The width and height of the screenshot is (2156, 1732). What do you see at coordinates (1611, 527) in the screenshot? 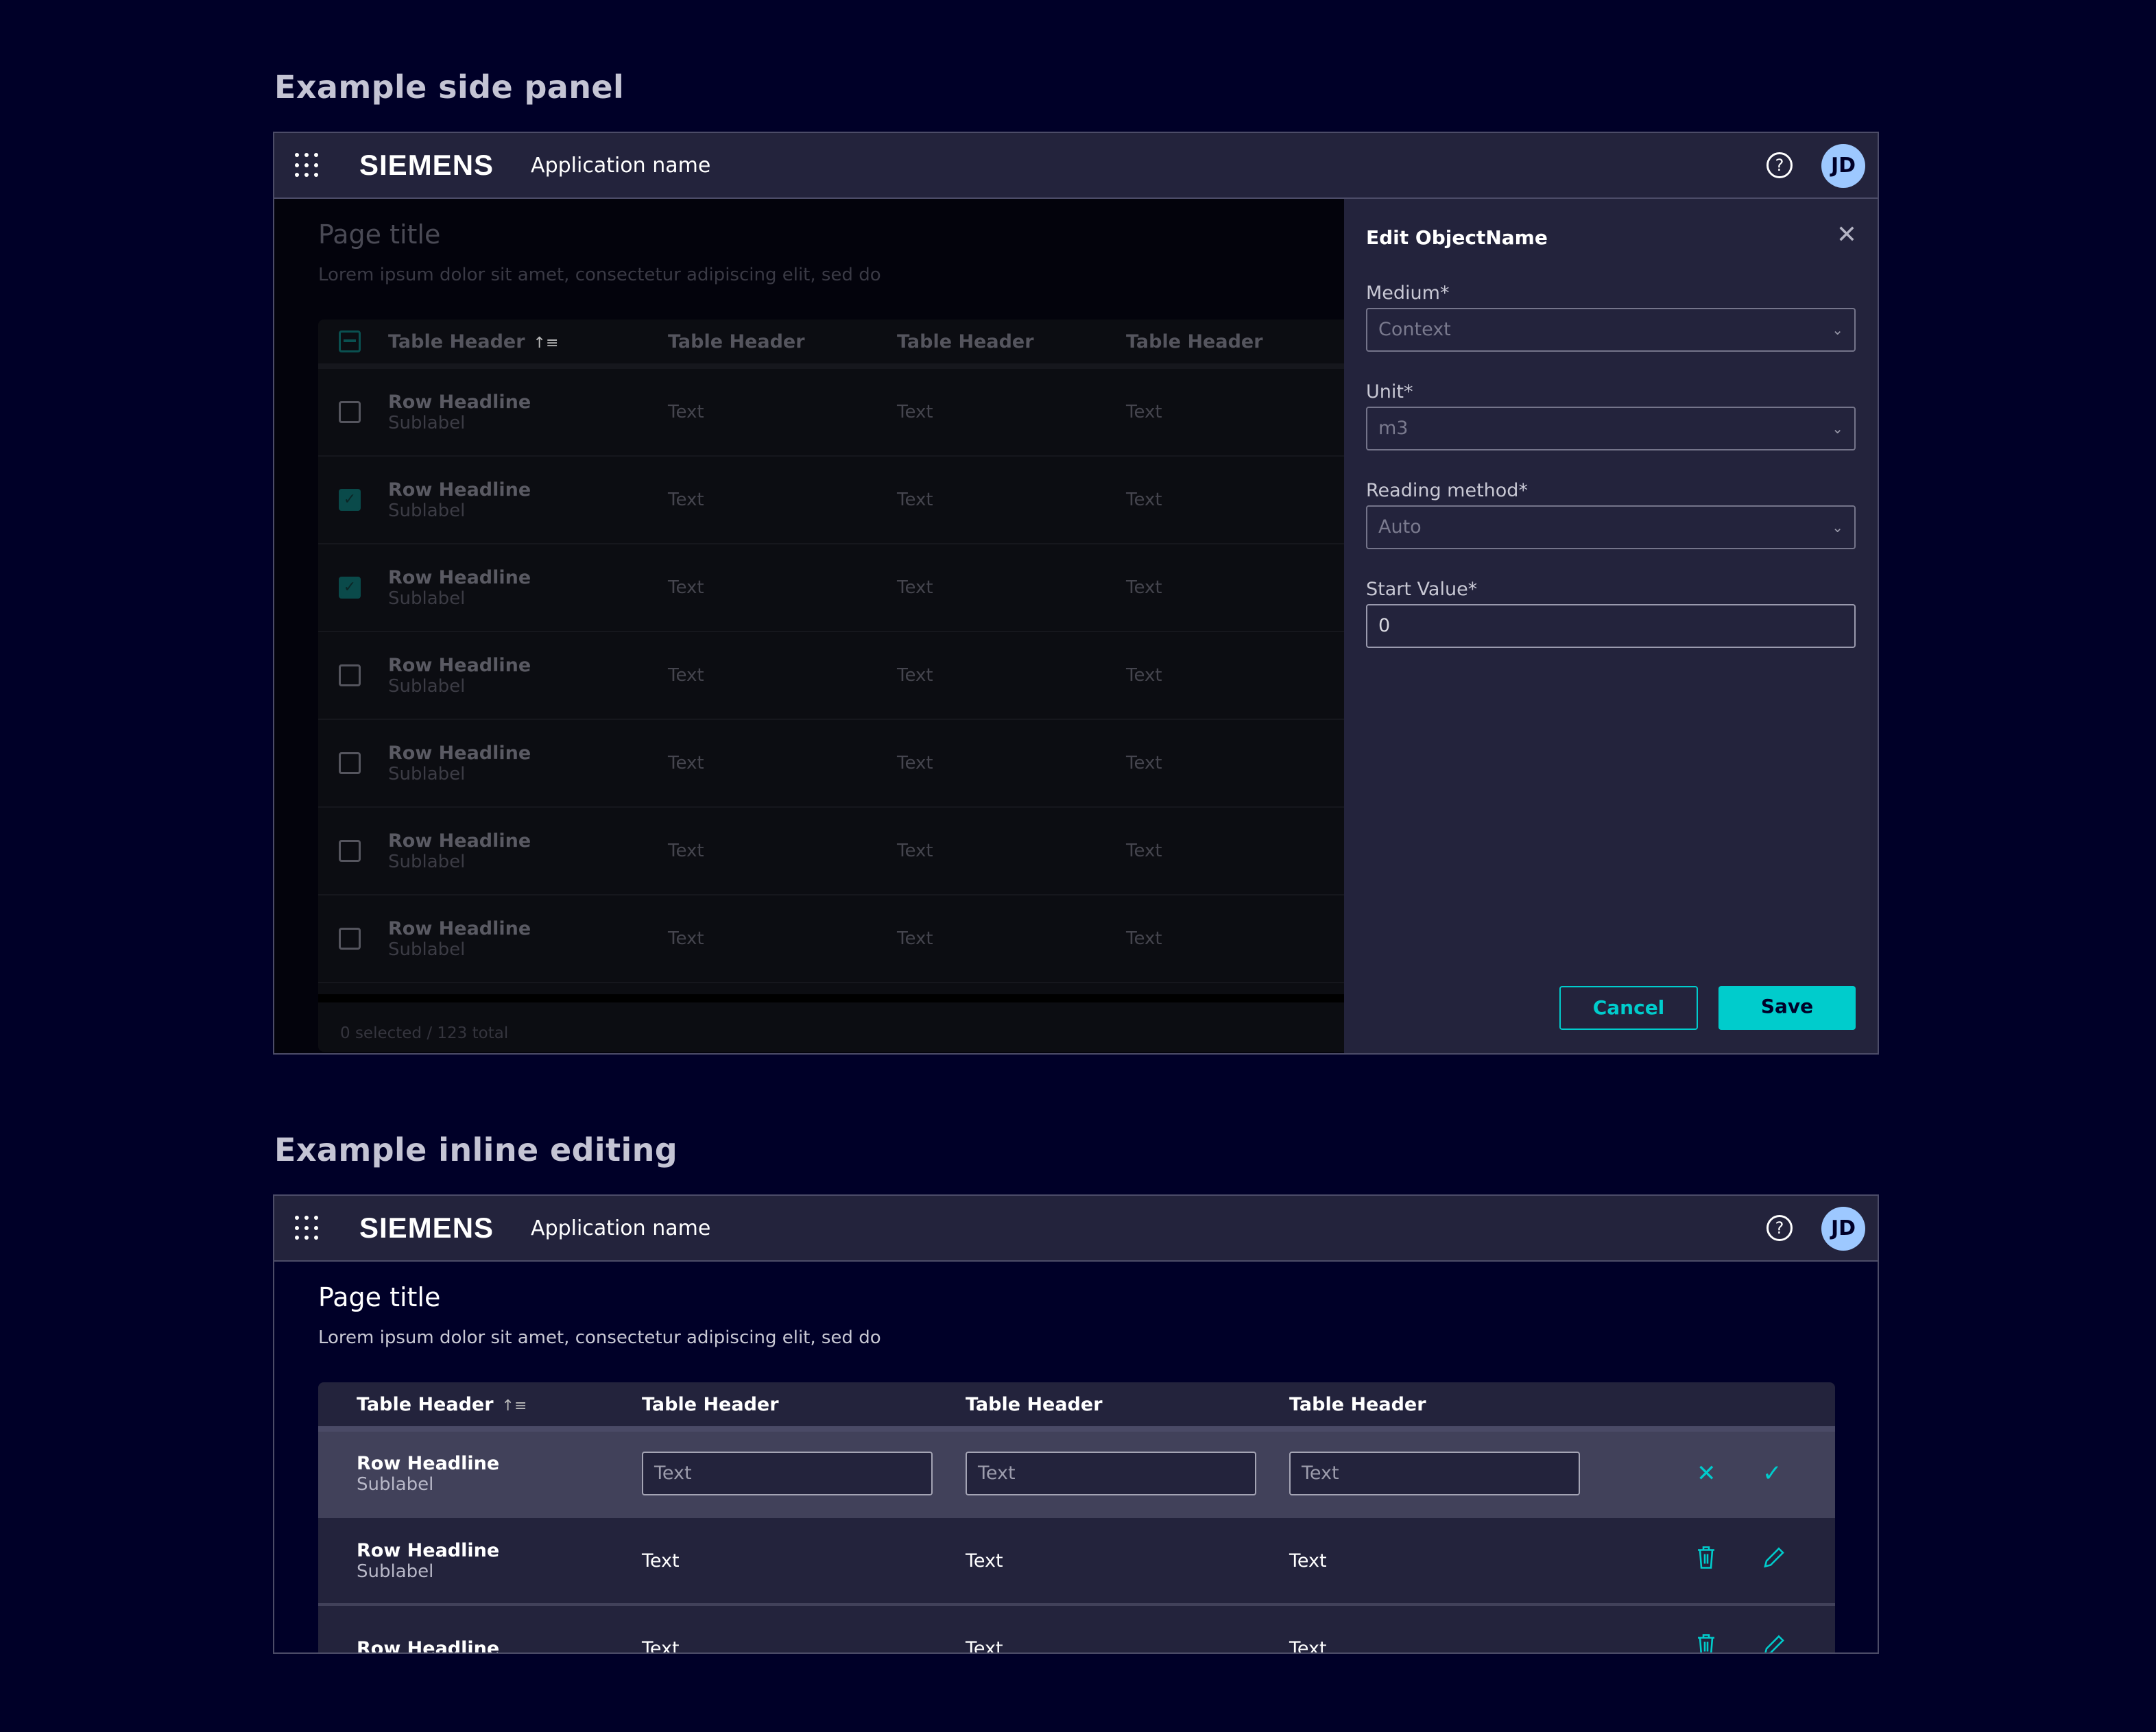
I see `reading-method-select: Auto ⌄` at bounding box center [1611, 527].